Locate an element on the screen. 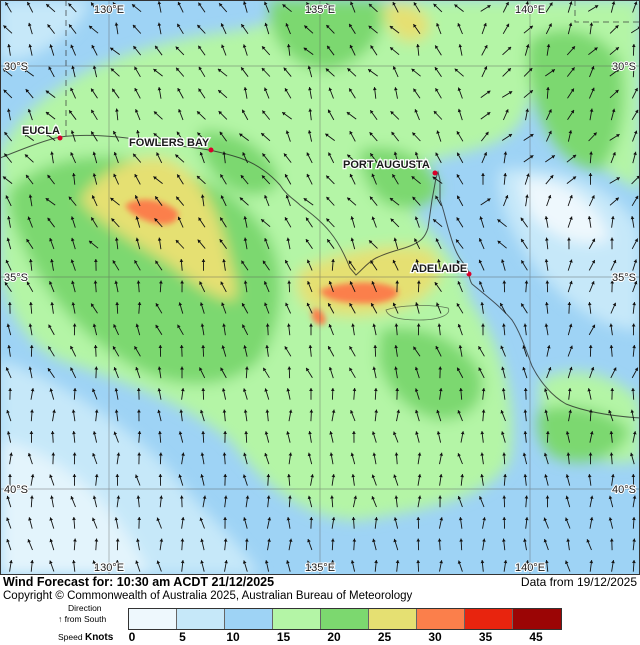 The image size is (640, 645). place-port-augusta: PORT AUGUSTA is located at coordinates (390, 167).